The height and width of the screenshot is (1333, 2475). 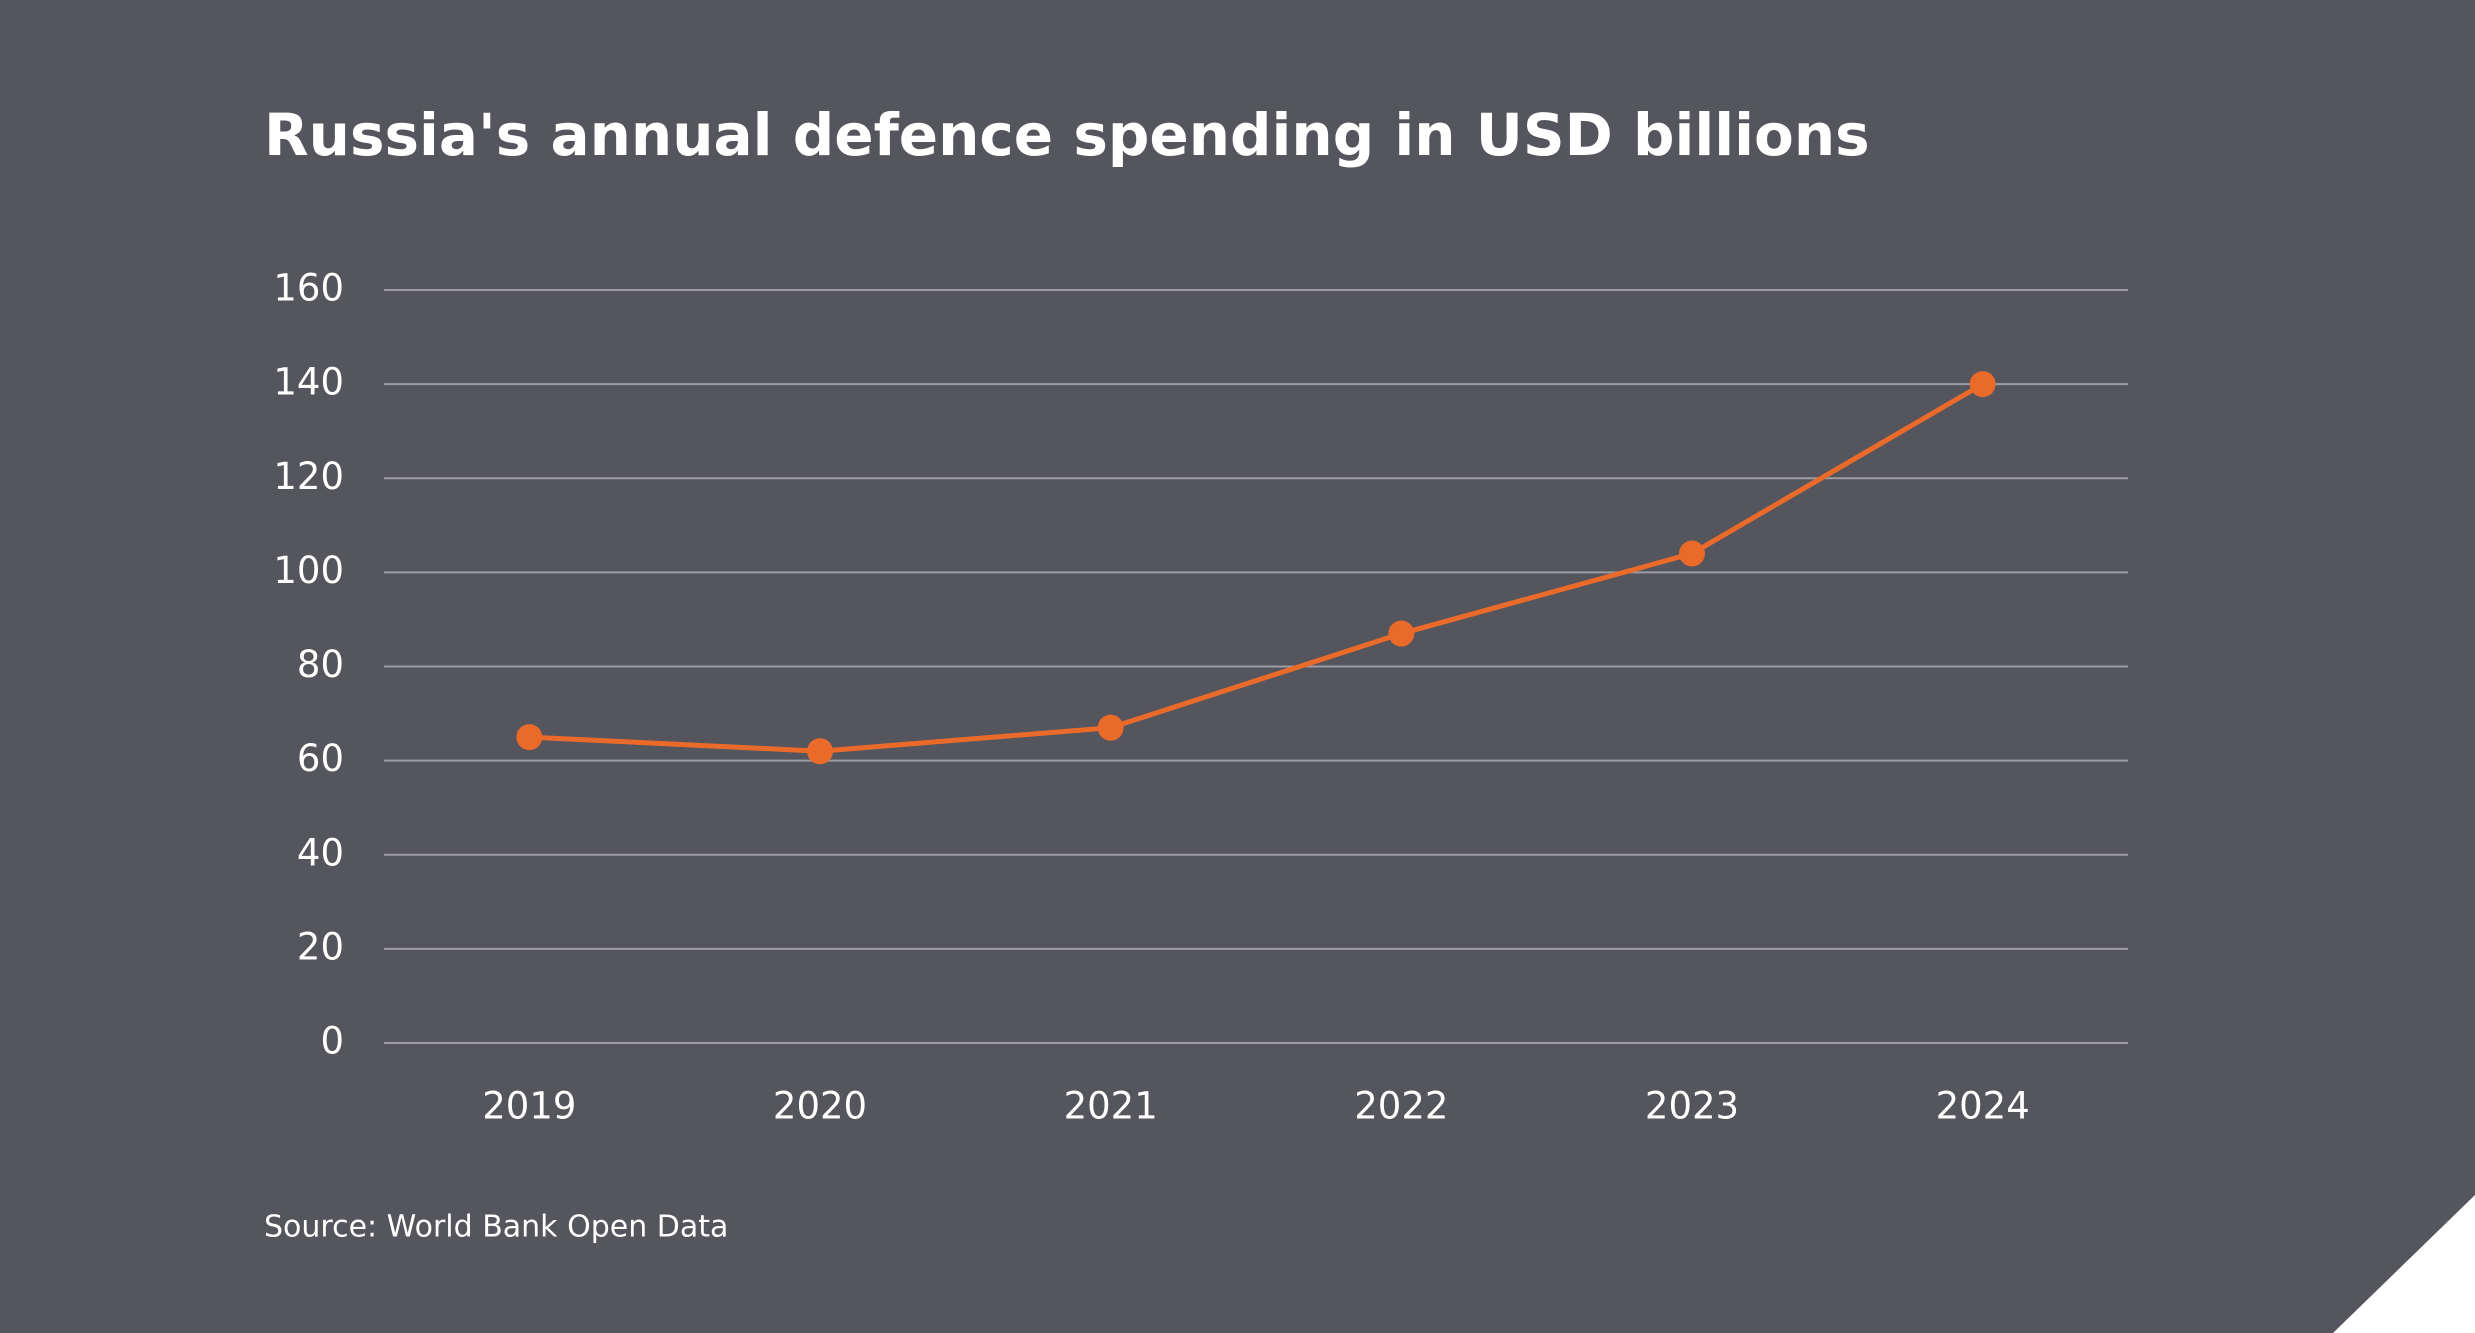 I want to click on x-tick-label: 2020, so click(x=820, y=1106).